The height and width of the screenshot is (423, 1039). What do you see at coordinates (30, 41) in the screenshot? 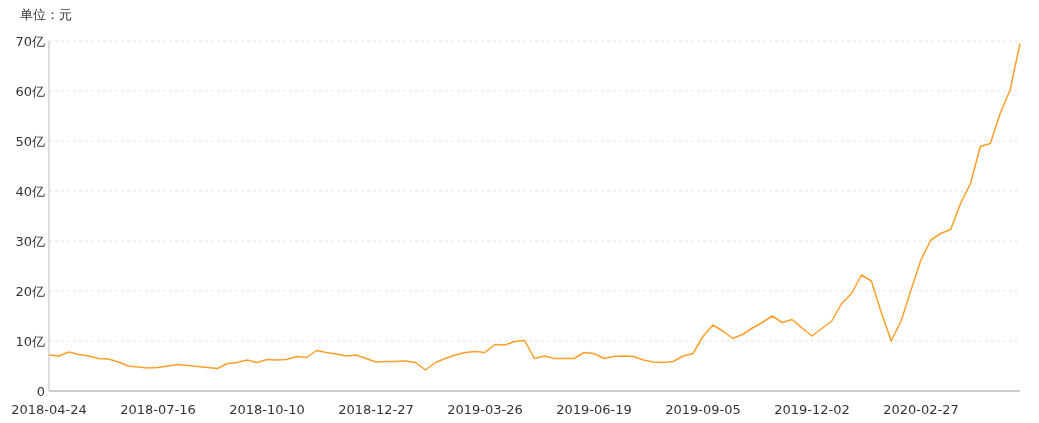
I see `y-tick-label: 70亿` at bounding box center [30, 41].